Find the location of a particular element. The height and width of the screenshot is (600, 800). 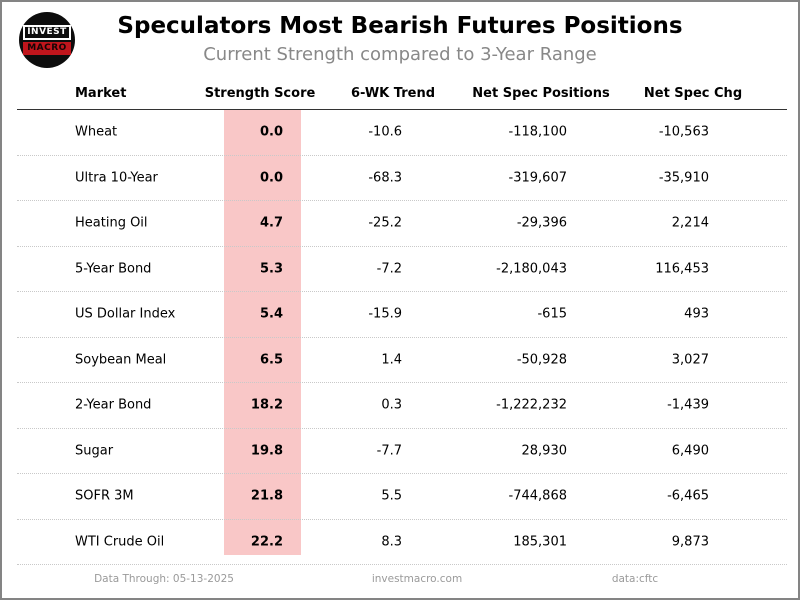

net-spec-positions: -50,928 is located at coordinates (541, 360).